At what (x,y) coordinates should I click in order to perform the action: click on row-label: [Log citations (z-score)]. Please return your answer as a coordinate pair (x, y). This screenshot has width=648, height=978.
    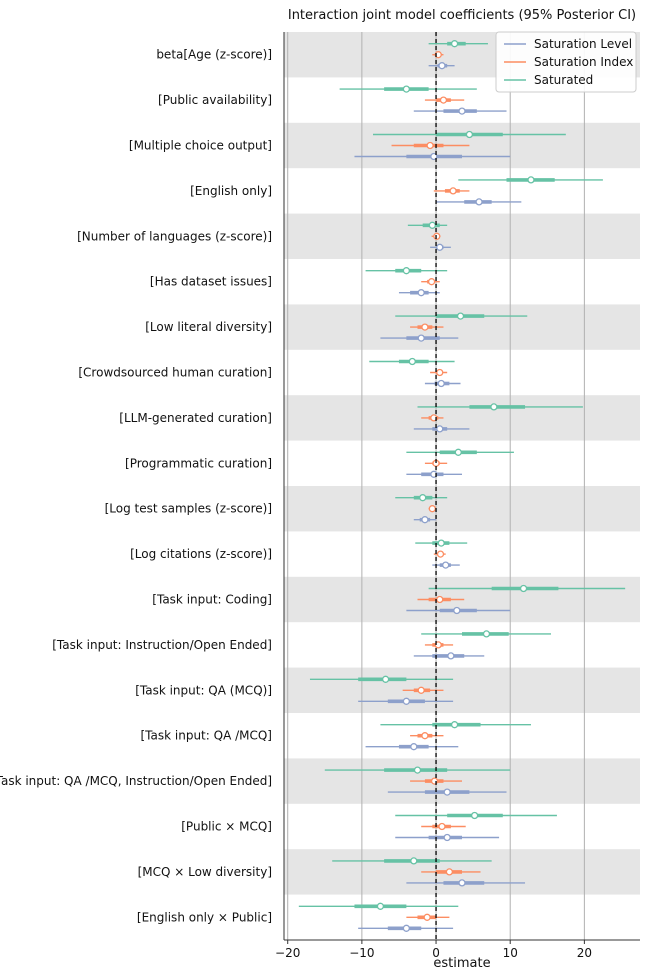
    Looking at the image, I should click on (201, 554).